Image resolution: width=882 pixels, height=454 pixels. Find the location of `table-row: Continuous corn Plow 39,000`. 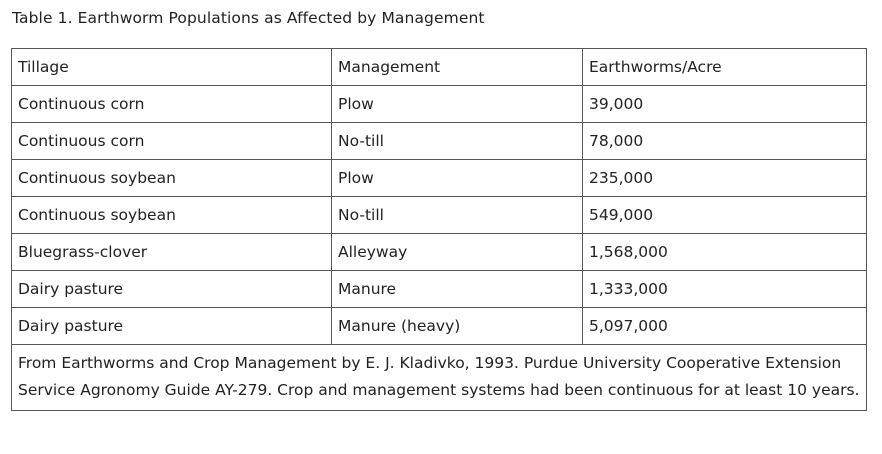

table-row: Continuous corn Plow 39,000 is located at coordinates (439, 104).